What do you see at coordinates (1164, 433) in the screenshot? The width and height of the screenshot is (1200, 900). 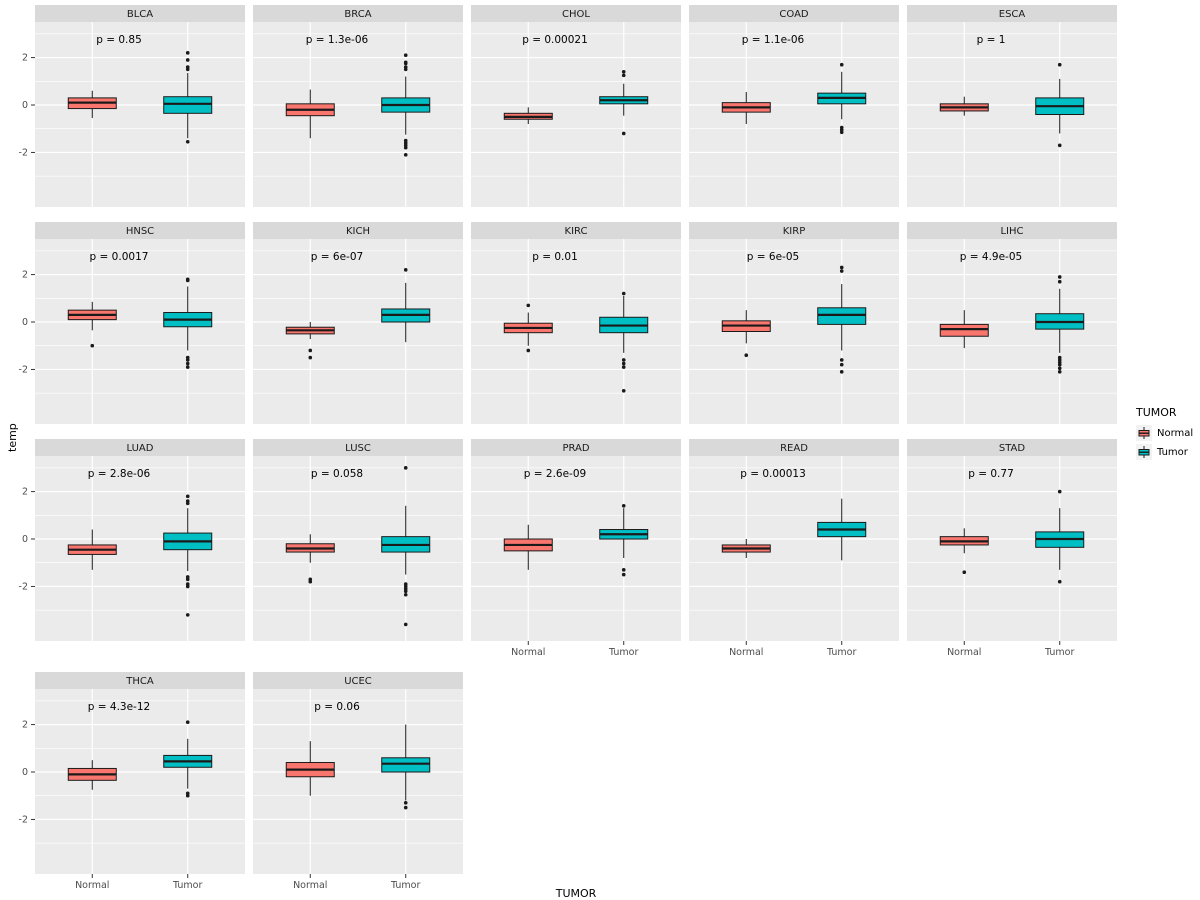 I see `legend-item-normal: Normal` at bounding box center [1164, 433].